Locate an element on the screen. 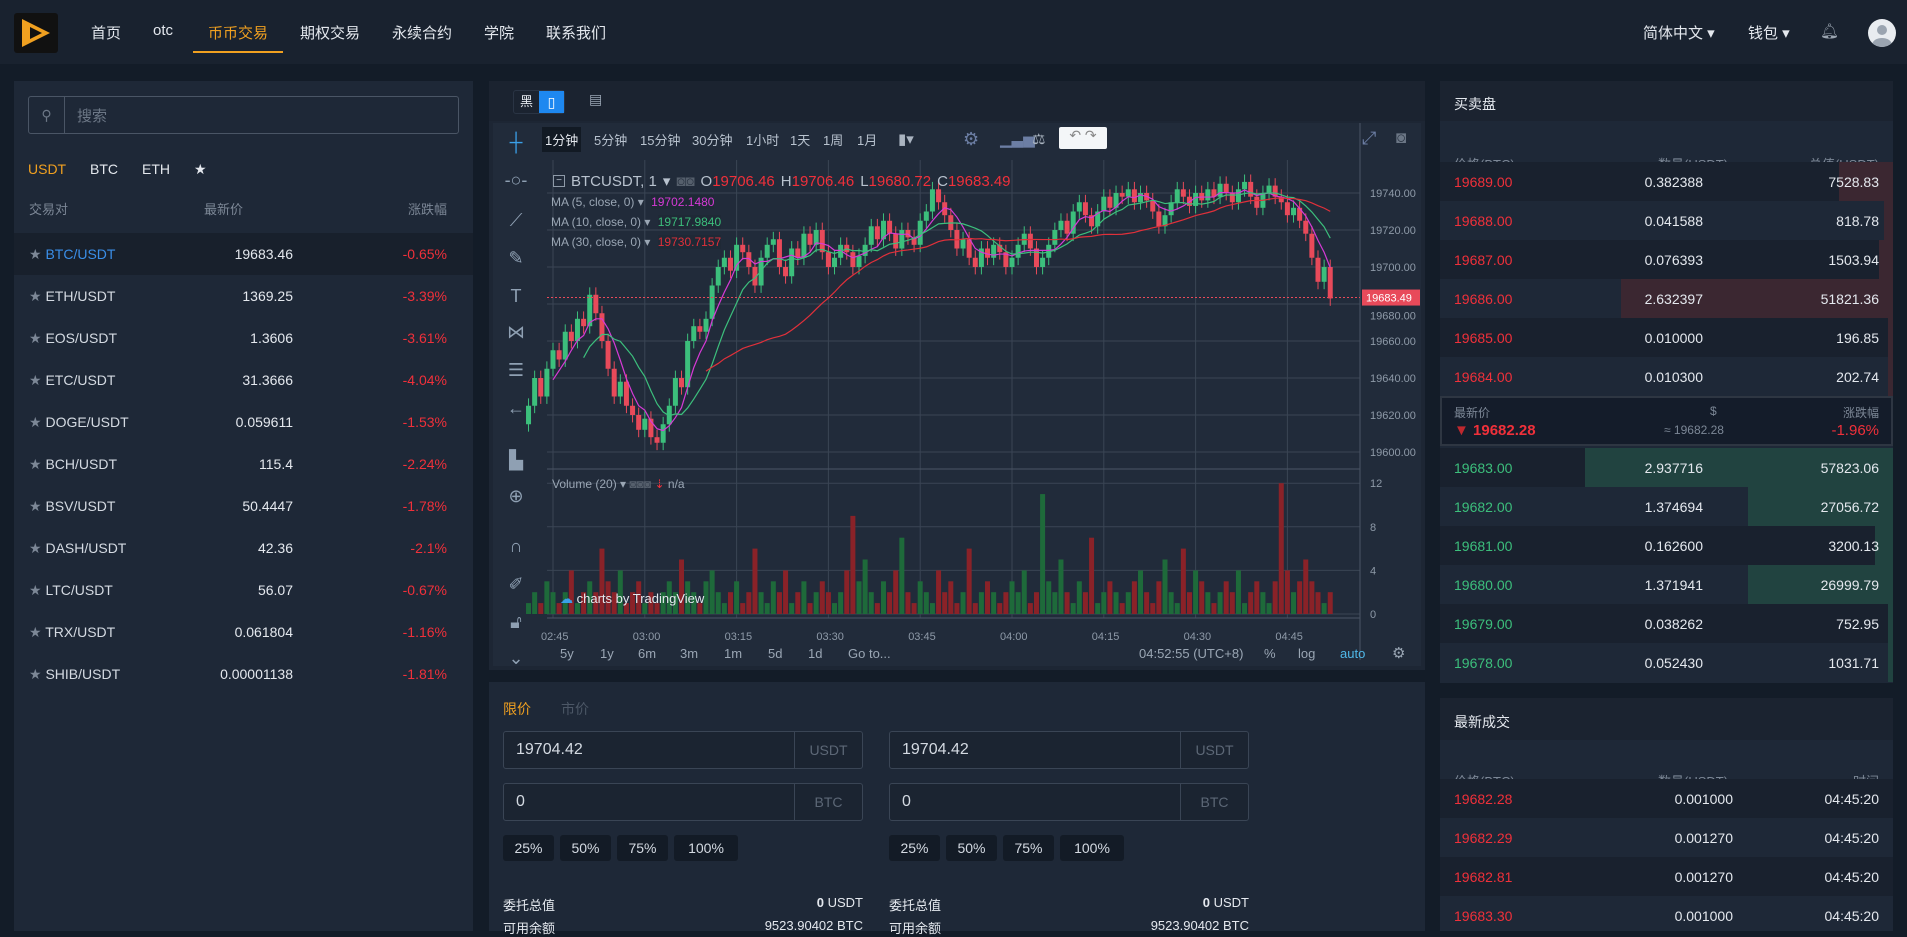 The width and height of the screenshot is (1907, 937). asks-row: 19687.00 0.076393 1503.94 is located at coordinates (1666, 259).